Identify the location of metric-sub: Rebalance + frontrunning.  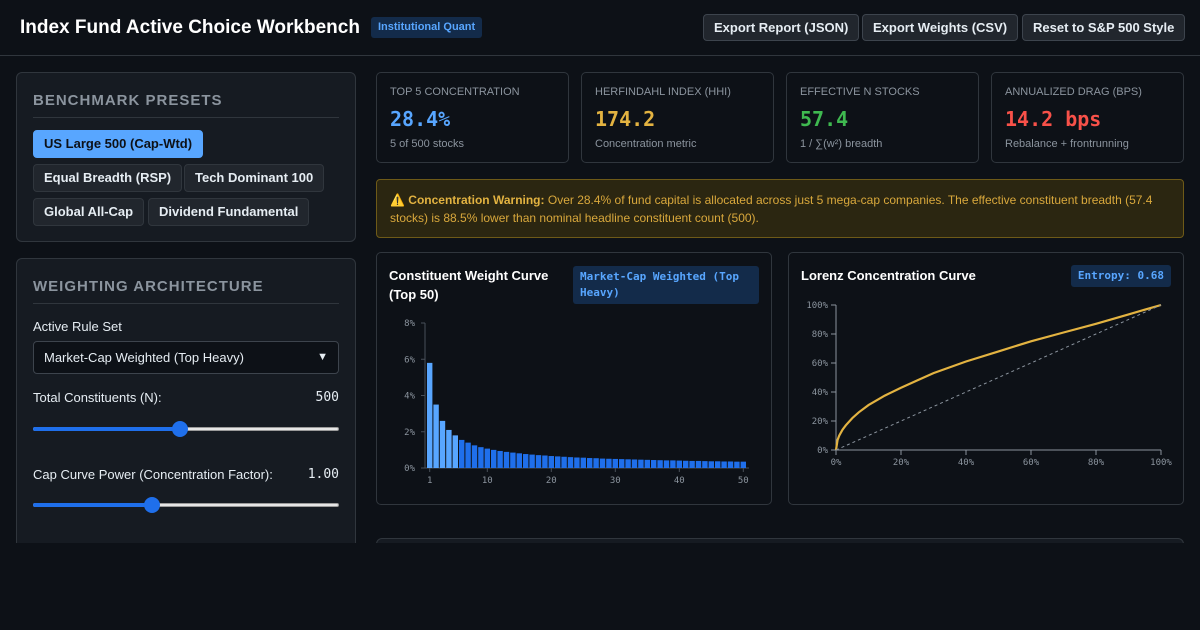
(1067, 144).